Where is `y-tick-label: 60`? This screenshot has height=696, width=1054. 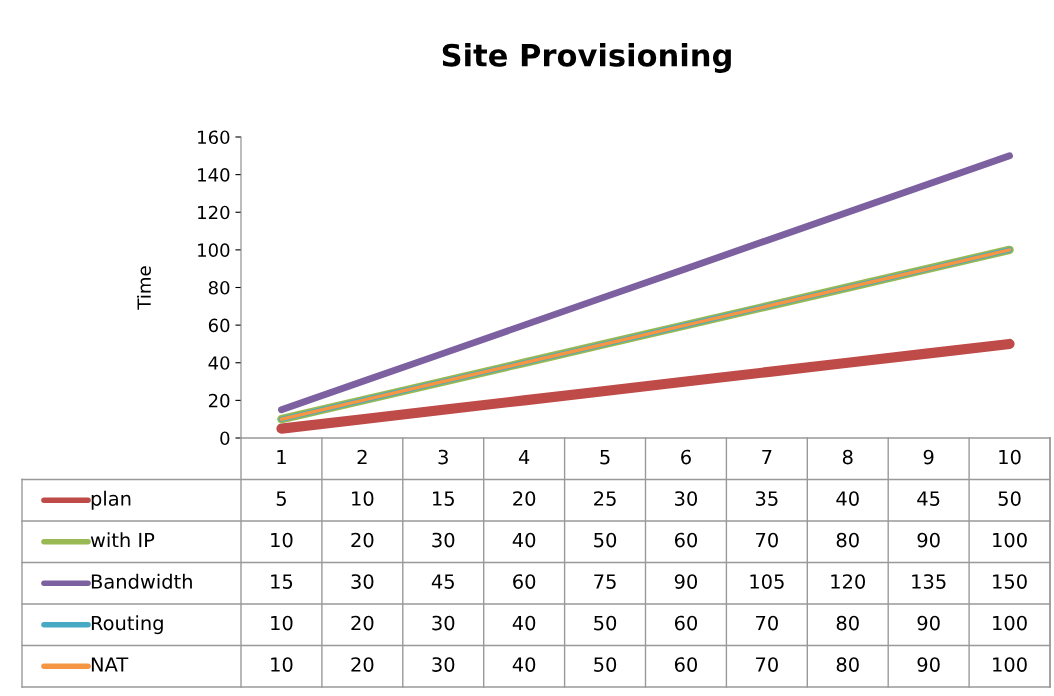 y-tick-label: 60 is located at coordinates (219, 325).